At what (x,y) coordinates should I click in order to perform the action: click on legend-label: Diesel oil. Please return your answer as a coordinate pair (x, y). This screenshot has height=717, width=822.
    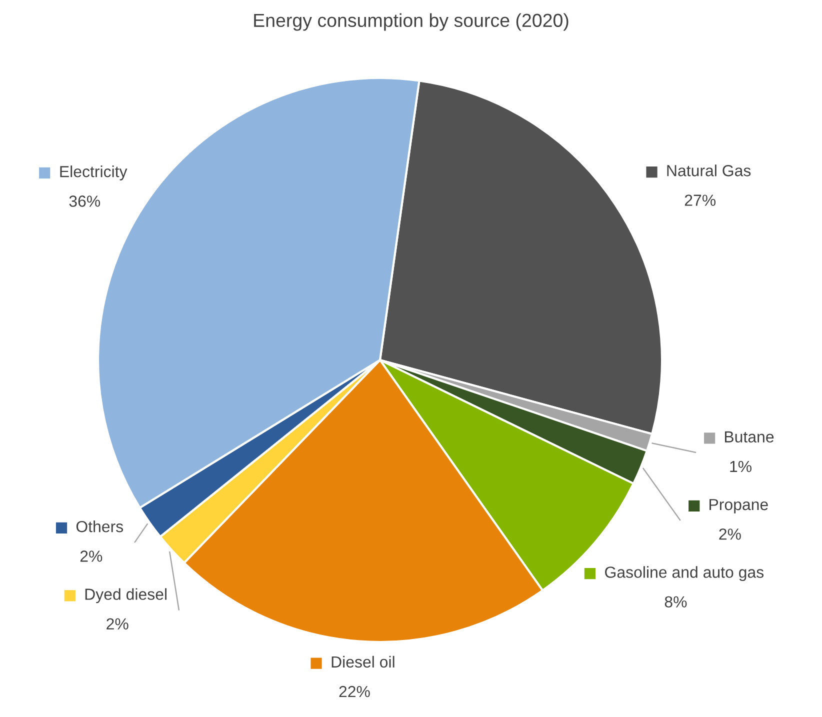
    Looking at the image, I should click on (363, 662).